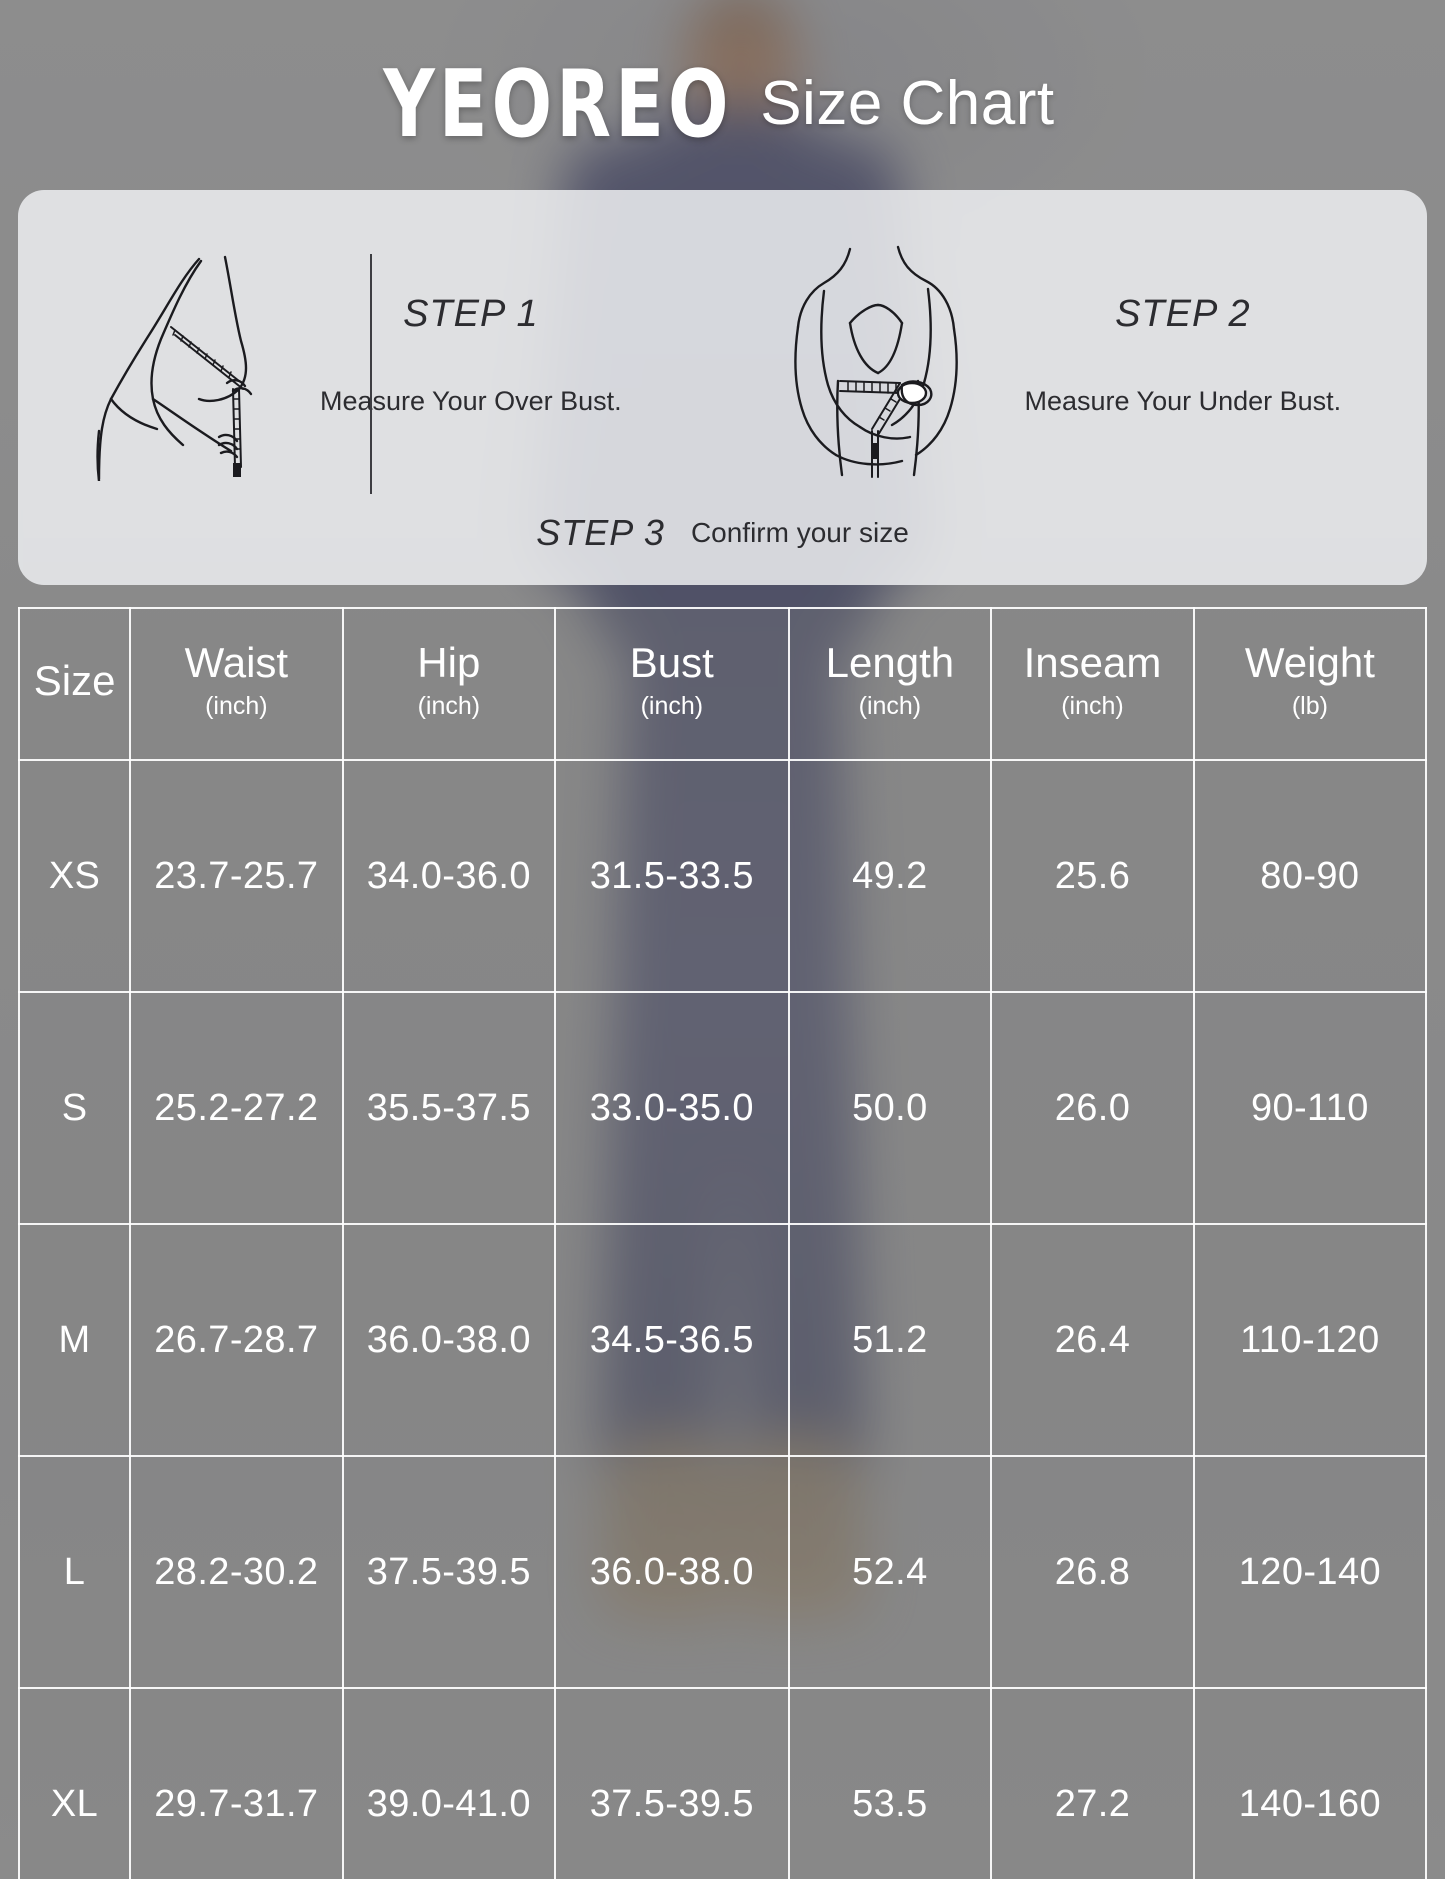 The width and height of the screenshot is (1445, 1879). I want to click on cell-hip: 36.0-38.0, so click(449, 1340).